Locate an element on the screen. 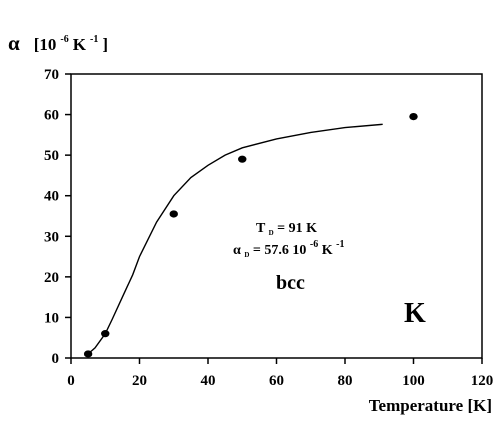 The width and height of the screenshot is (498, 421). y-axis-unit-mid: K is located at coordinates (80, 44).